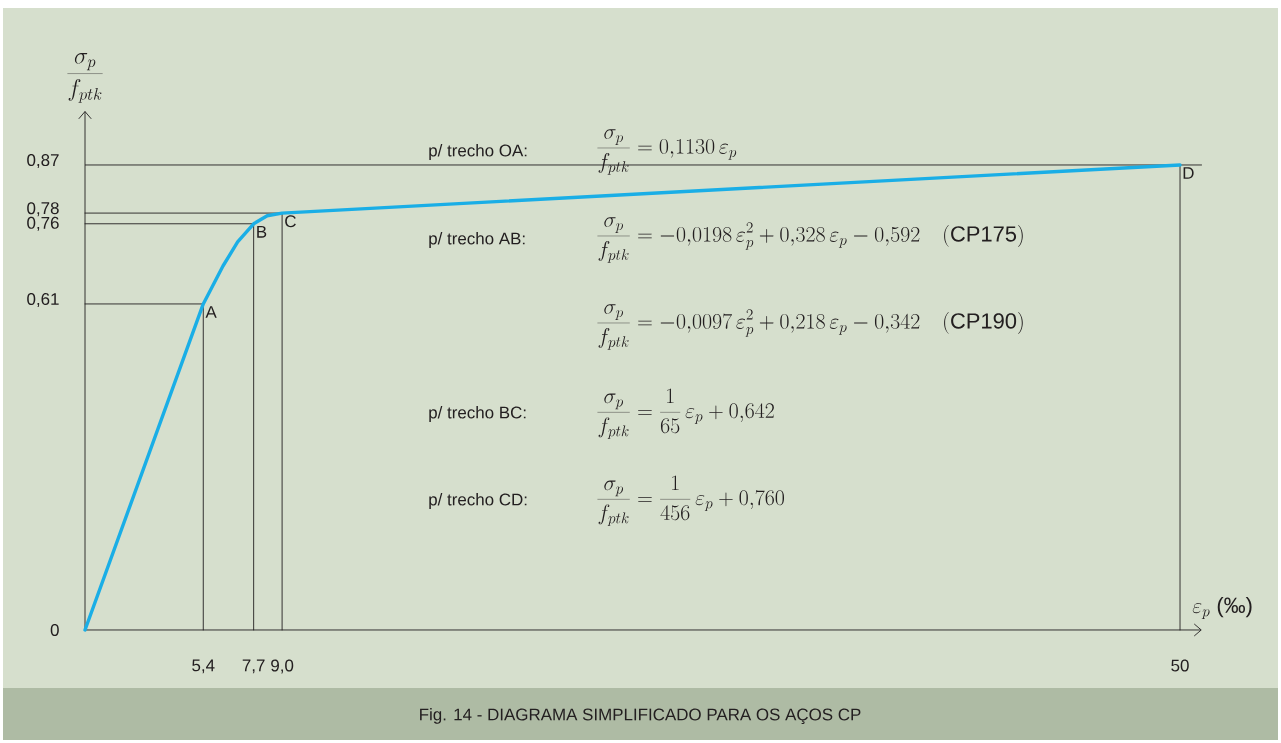  What do you see at coordinates (211, 312) in the screenshot?
I see `annotation: A` at bounding box center [211, 312].